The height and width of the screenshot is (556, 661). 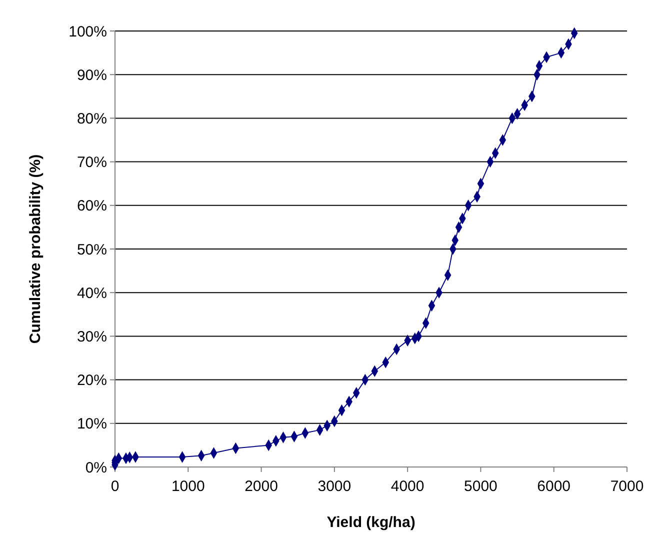 What do you see at coordinates (261, 486) in the screenshot?
I see `x-tick-label: 2000` at bounding box center [261, 486].